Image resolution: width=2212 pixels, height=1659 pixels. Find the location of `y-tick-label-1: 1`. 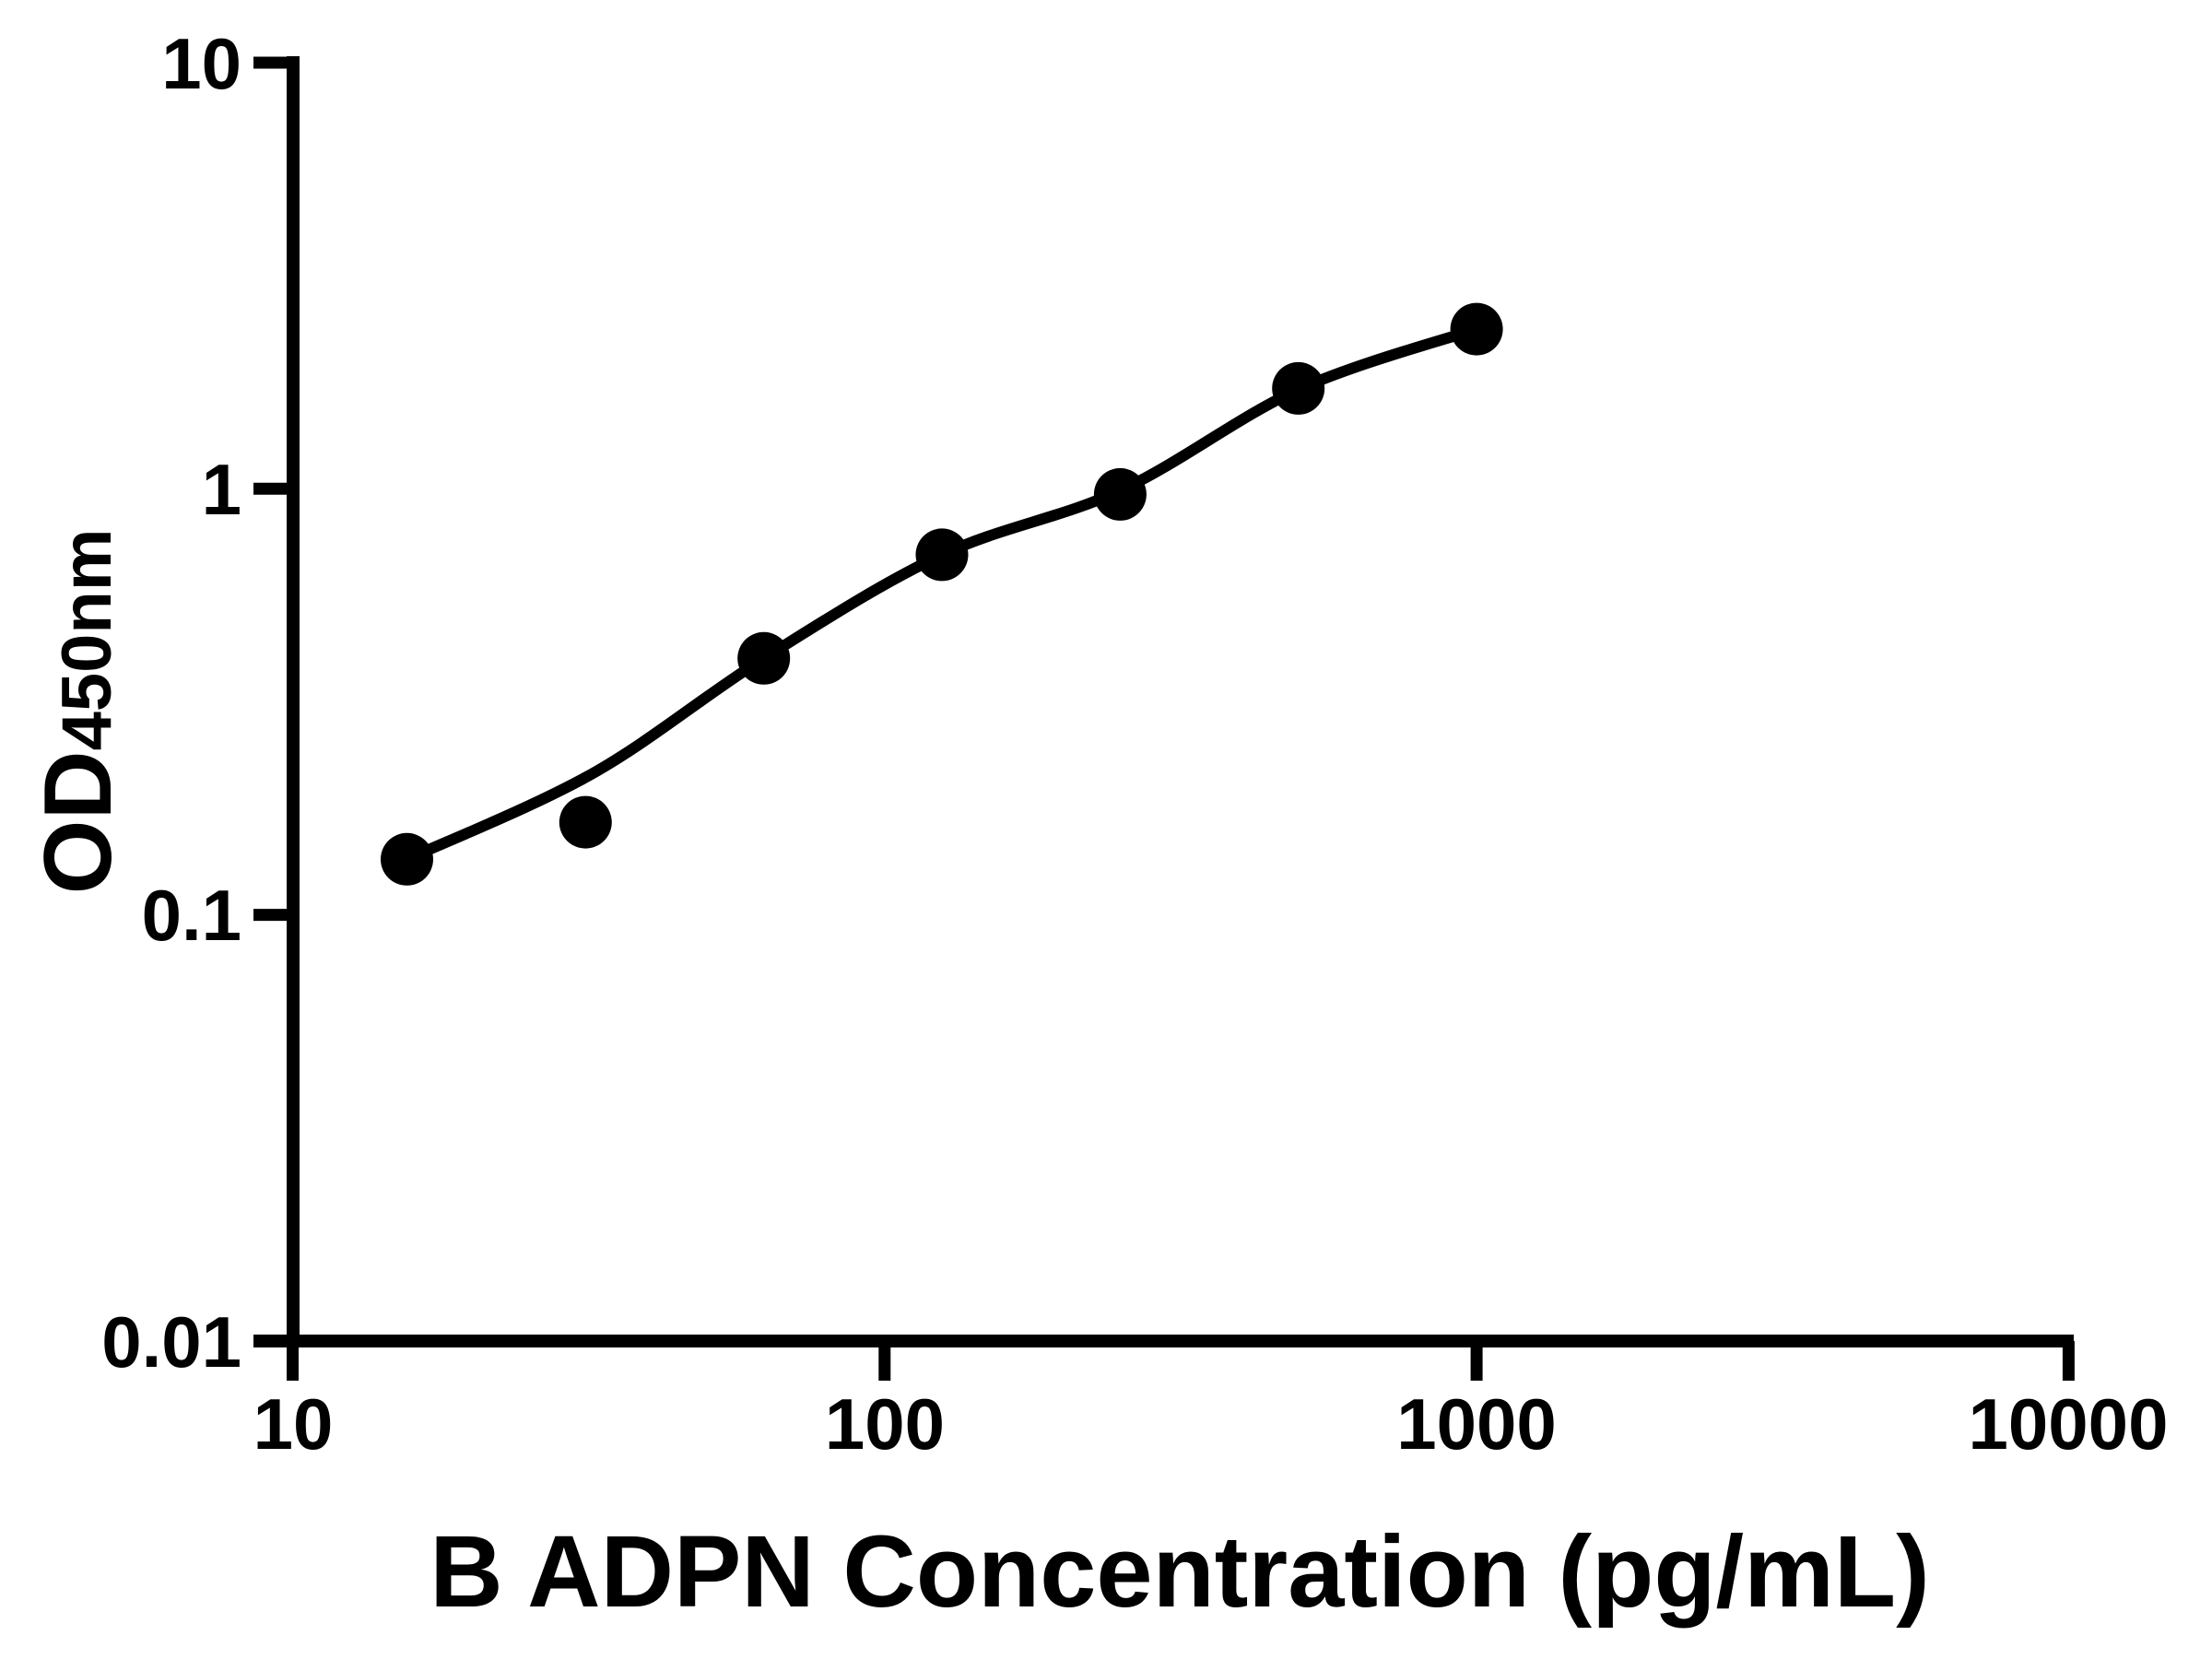

y-tick-label-1: 1 is located at coordinates (221, 489).